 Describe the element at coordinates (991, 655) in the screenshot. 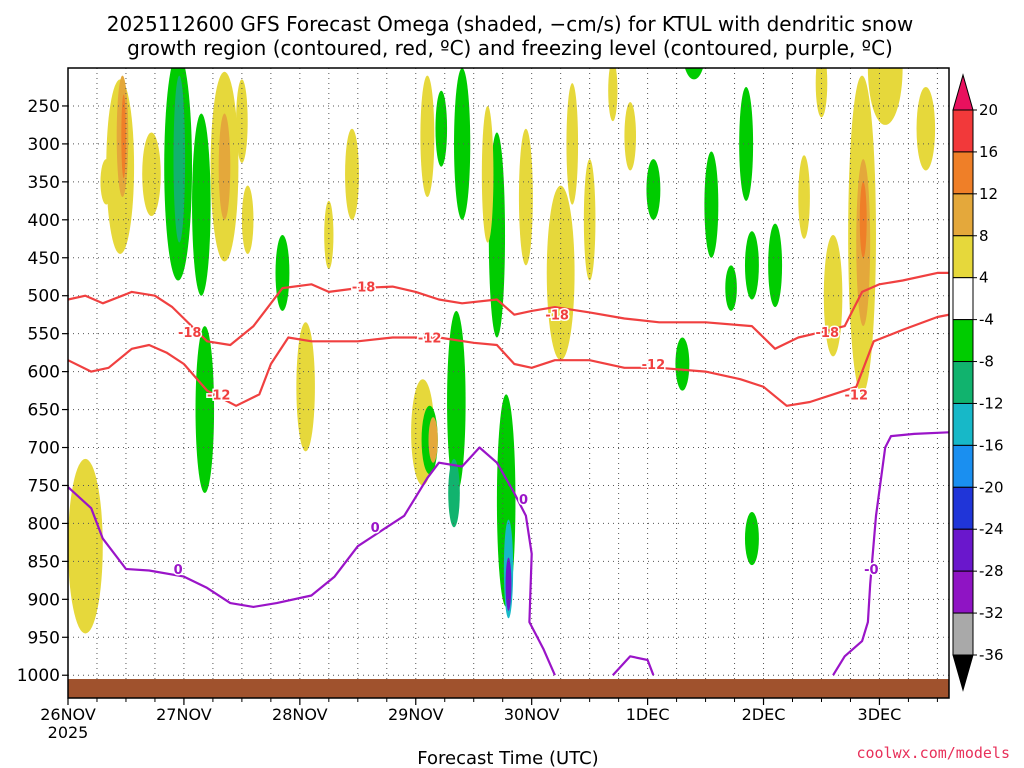

I see `colorbar-label-13: -36` at that location.